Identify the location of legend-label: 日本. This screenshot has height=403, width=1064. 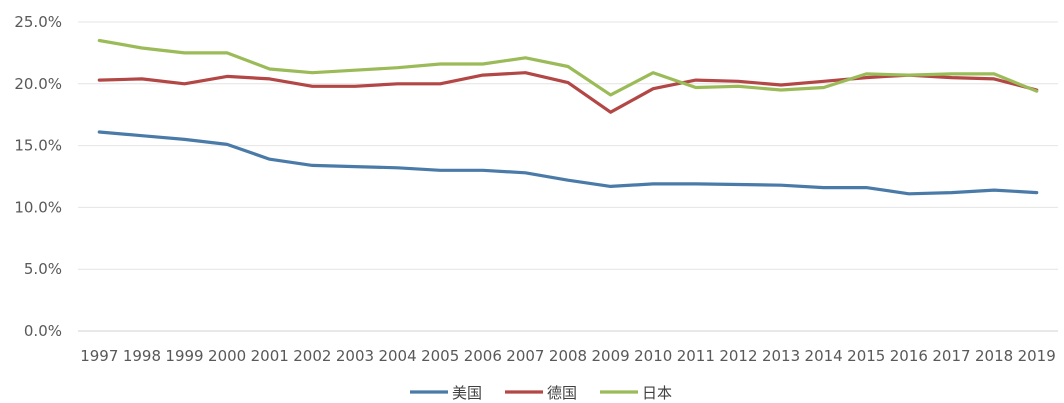
(657, 393).